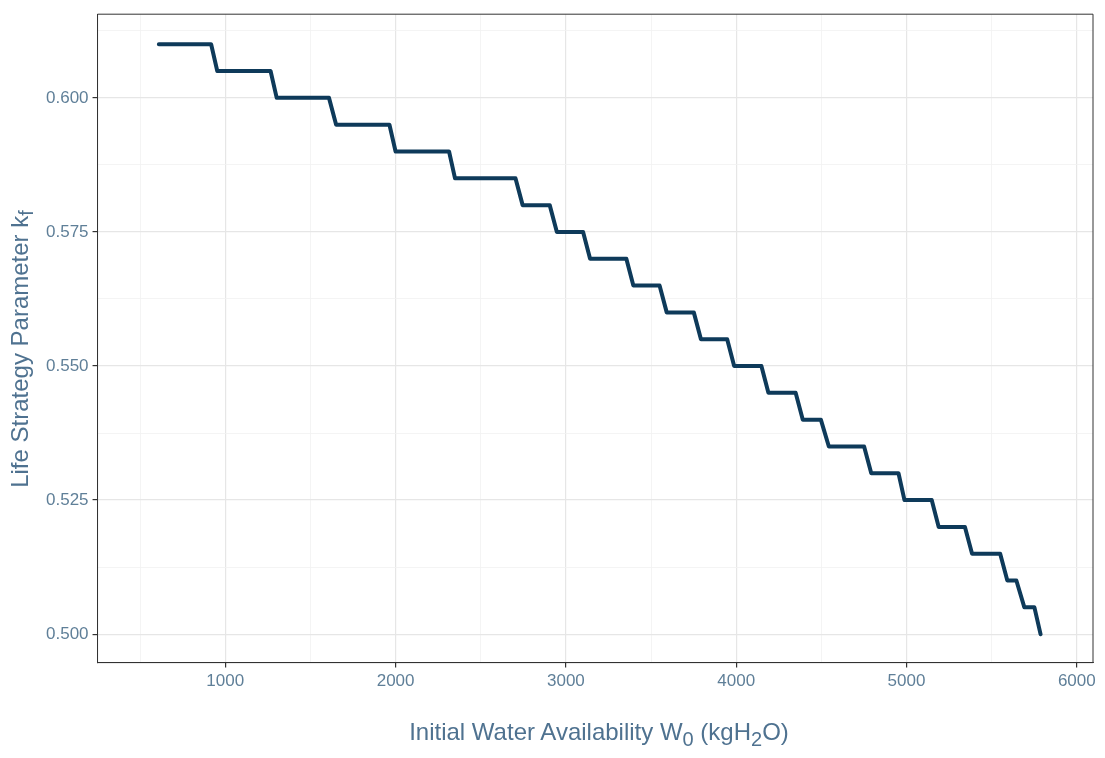  What do you see at coordinates (395, 681) in the screenshot?
I see `x-tick-label: 2000` at bounding box center [395, 681].